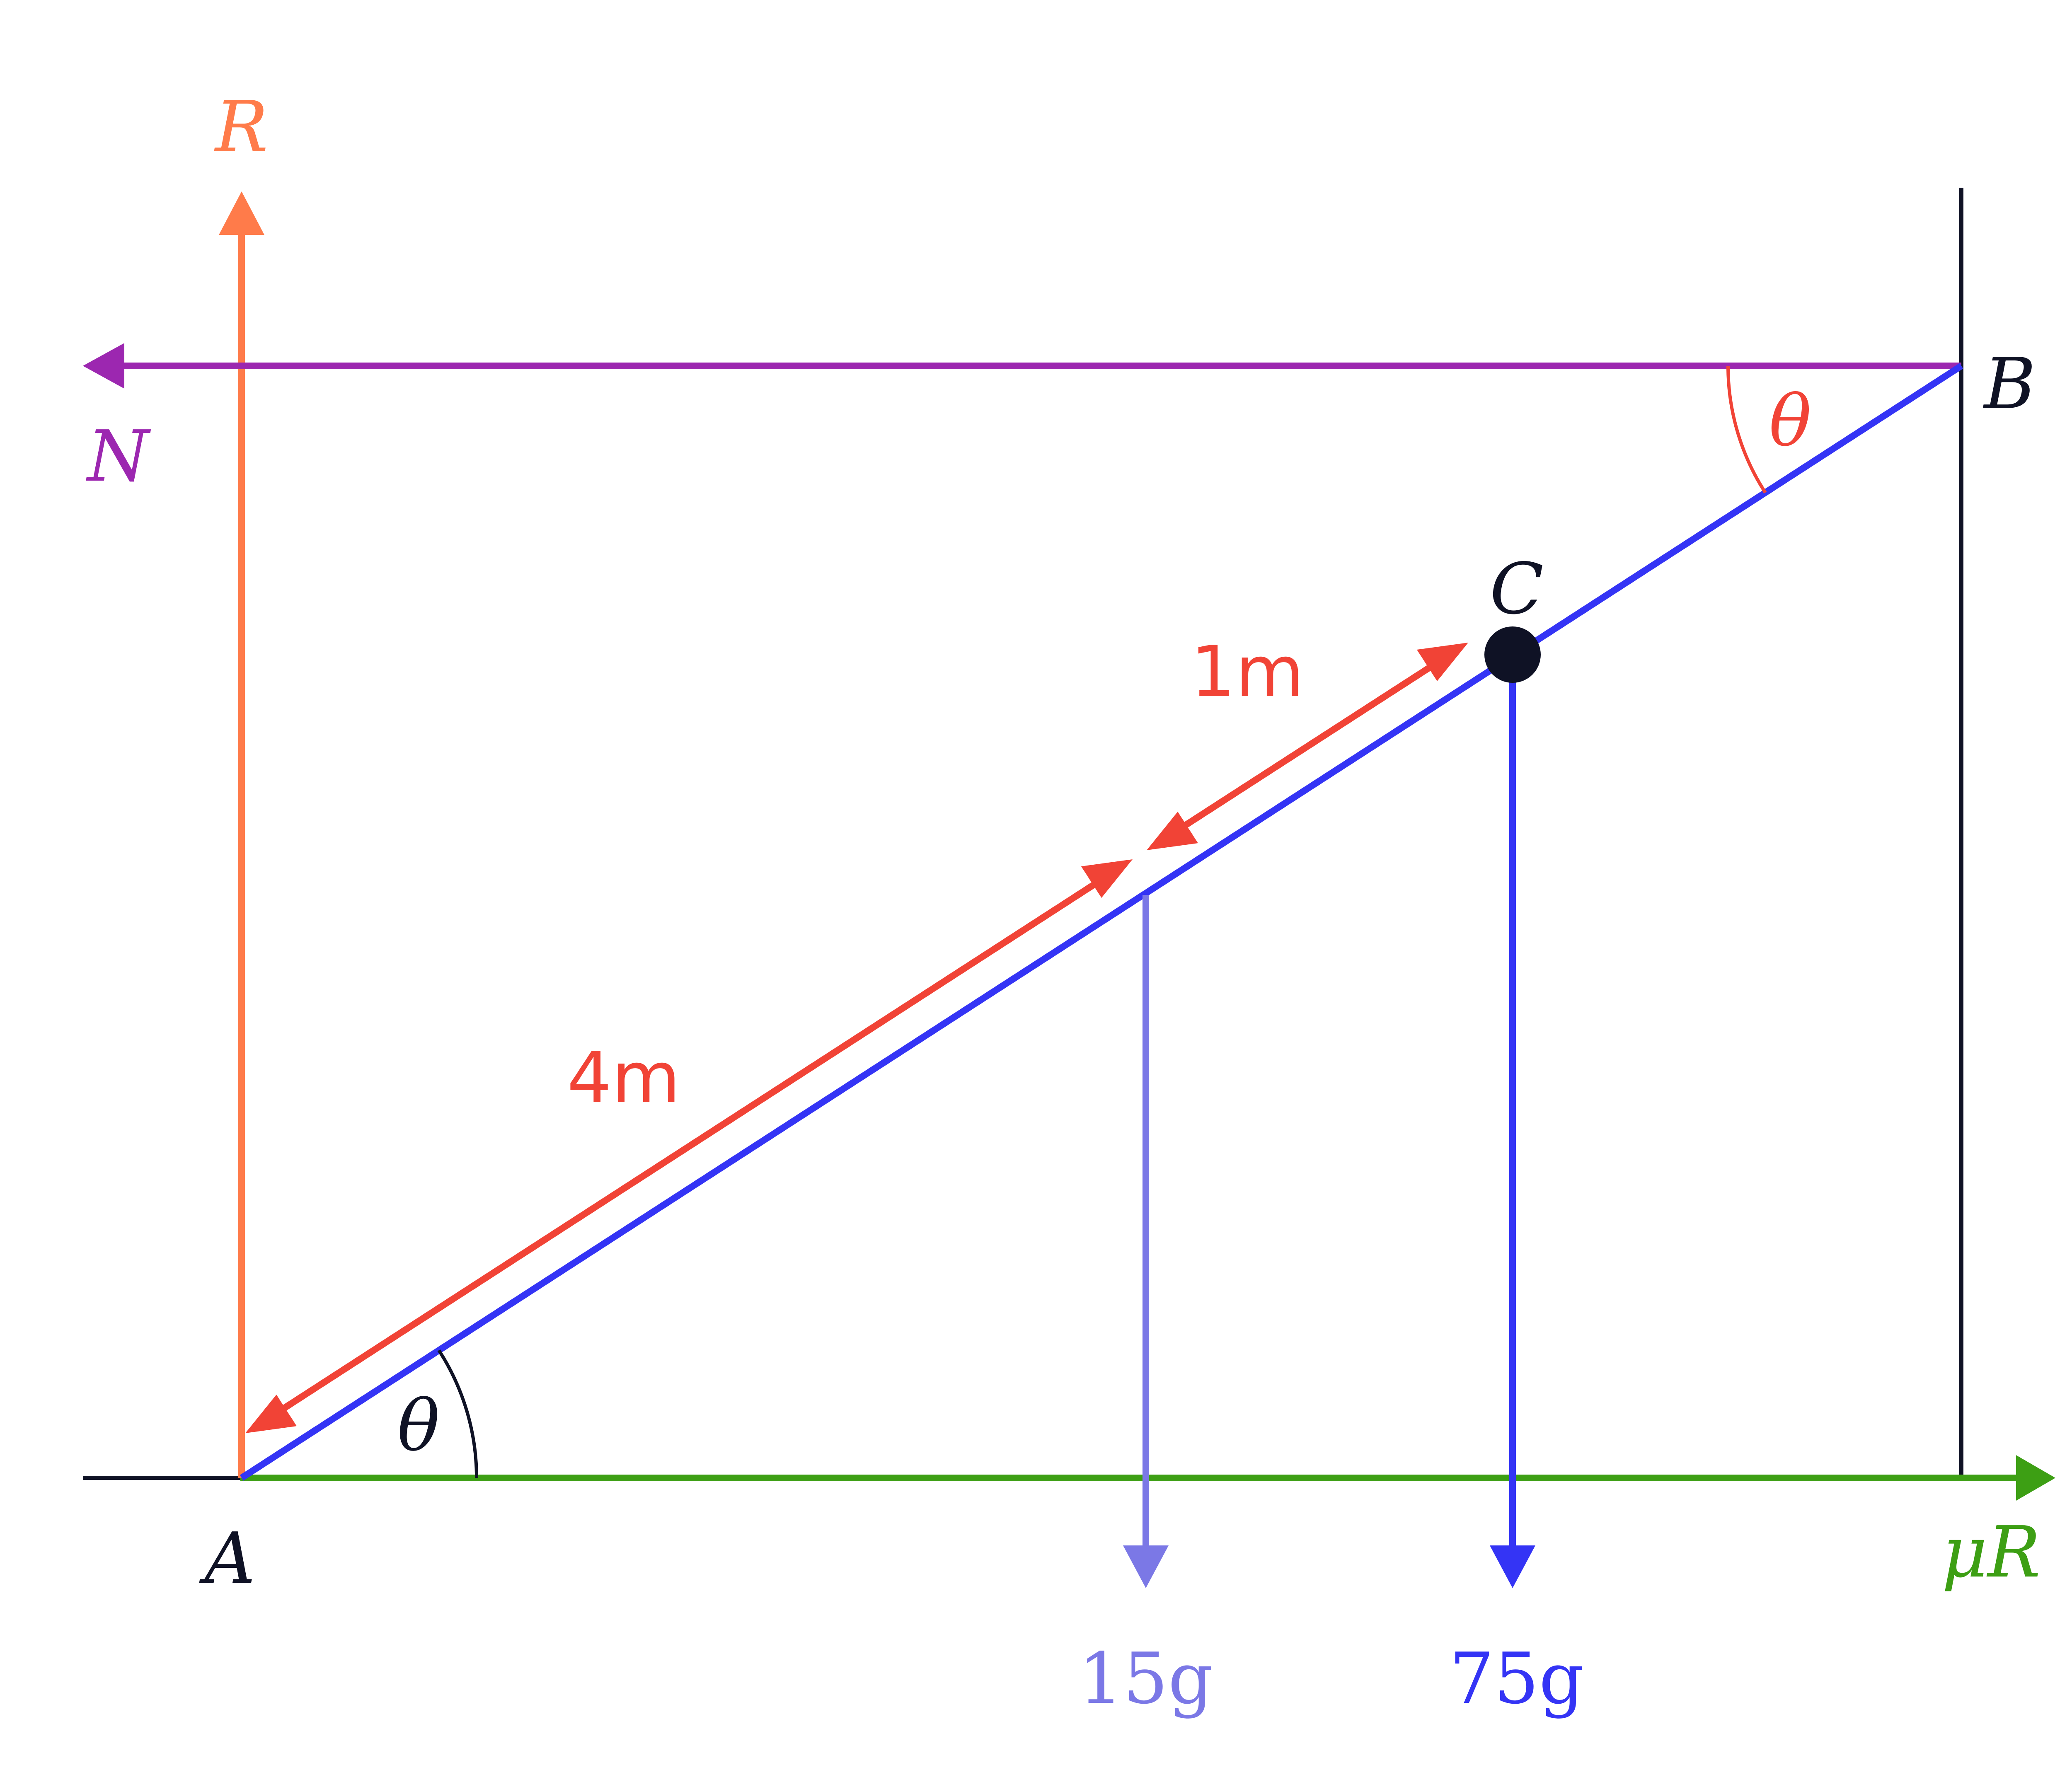 The width and height of the screenshot is (2072, 1770). What do you see at coordinates (1247, 672) in the screenshot?
I see `dimension-1m-label: 1m` at bounding box center [1247, 672].